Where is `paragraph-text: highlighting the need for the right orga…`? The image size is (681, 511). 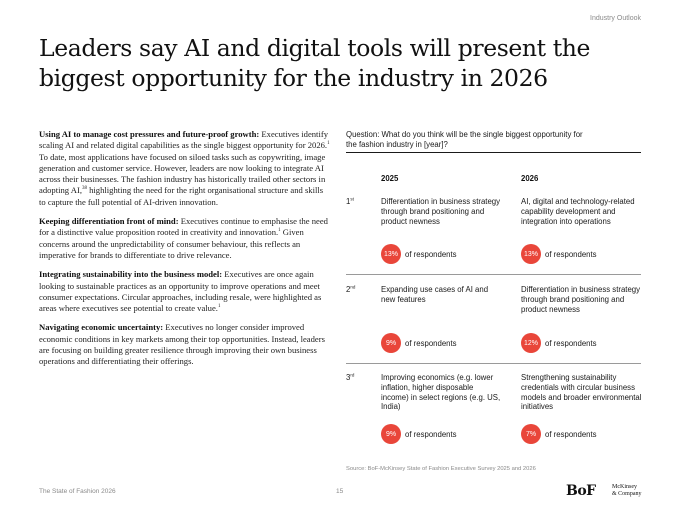
paragraph-text: highlighting the need for the right orga… is located at coordinates (181, 196).